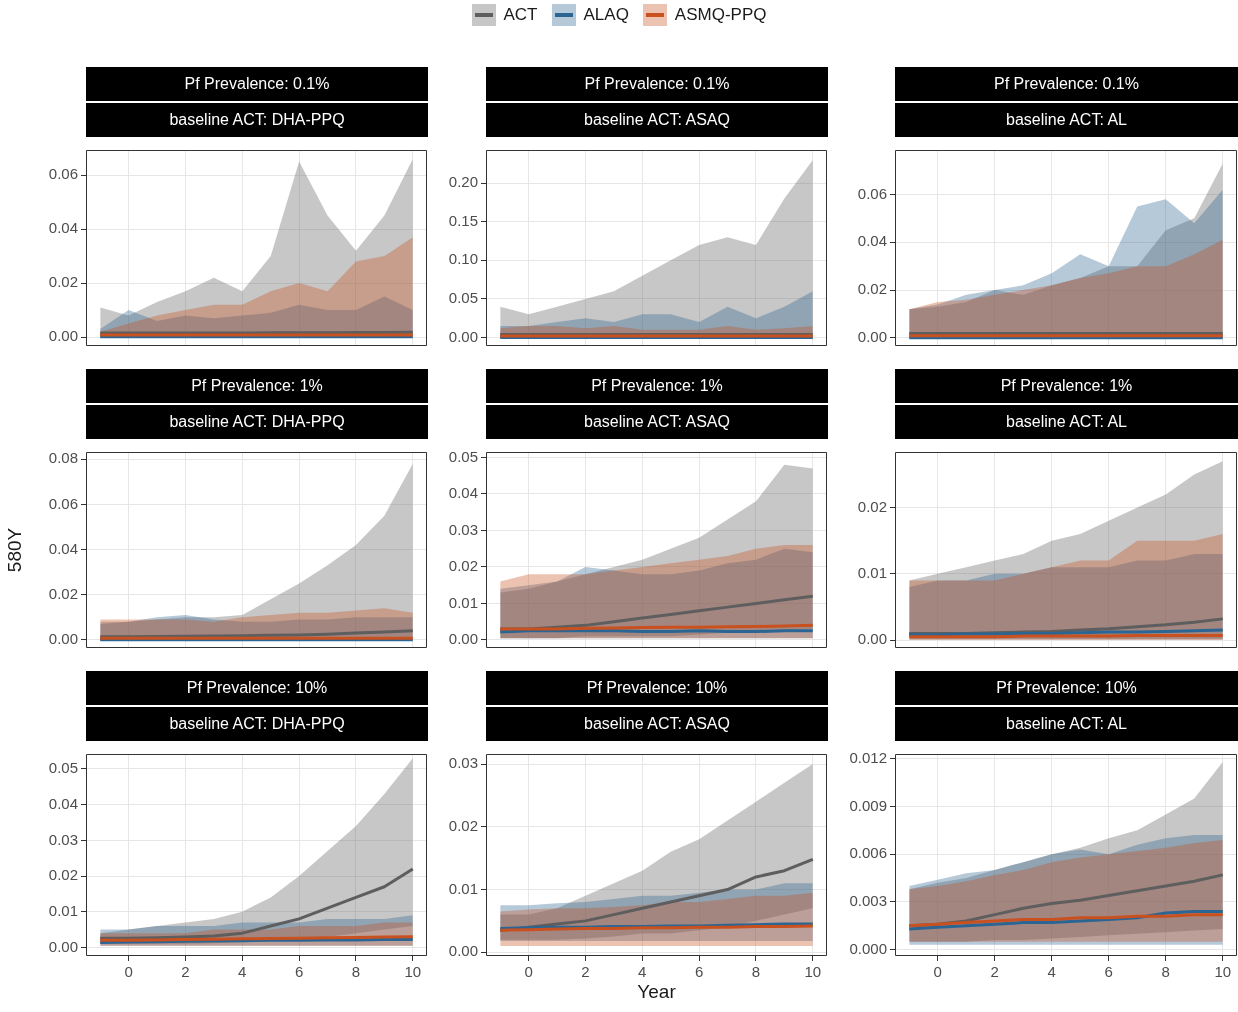 The image size is (1238, 1012). Describe the element at coordinates (657, 991) in the screenshot. I see `x-axis-title: Year` at that location.